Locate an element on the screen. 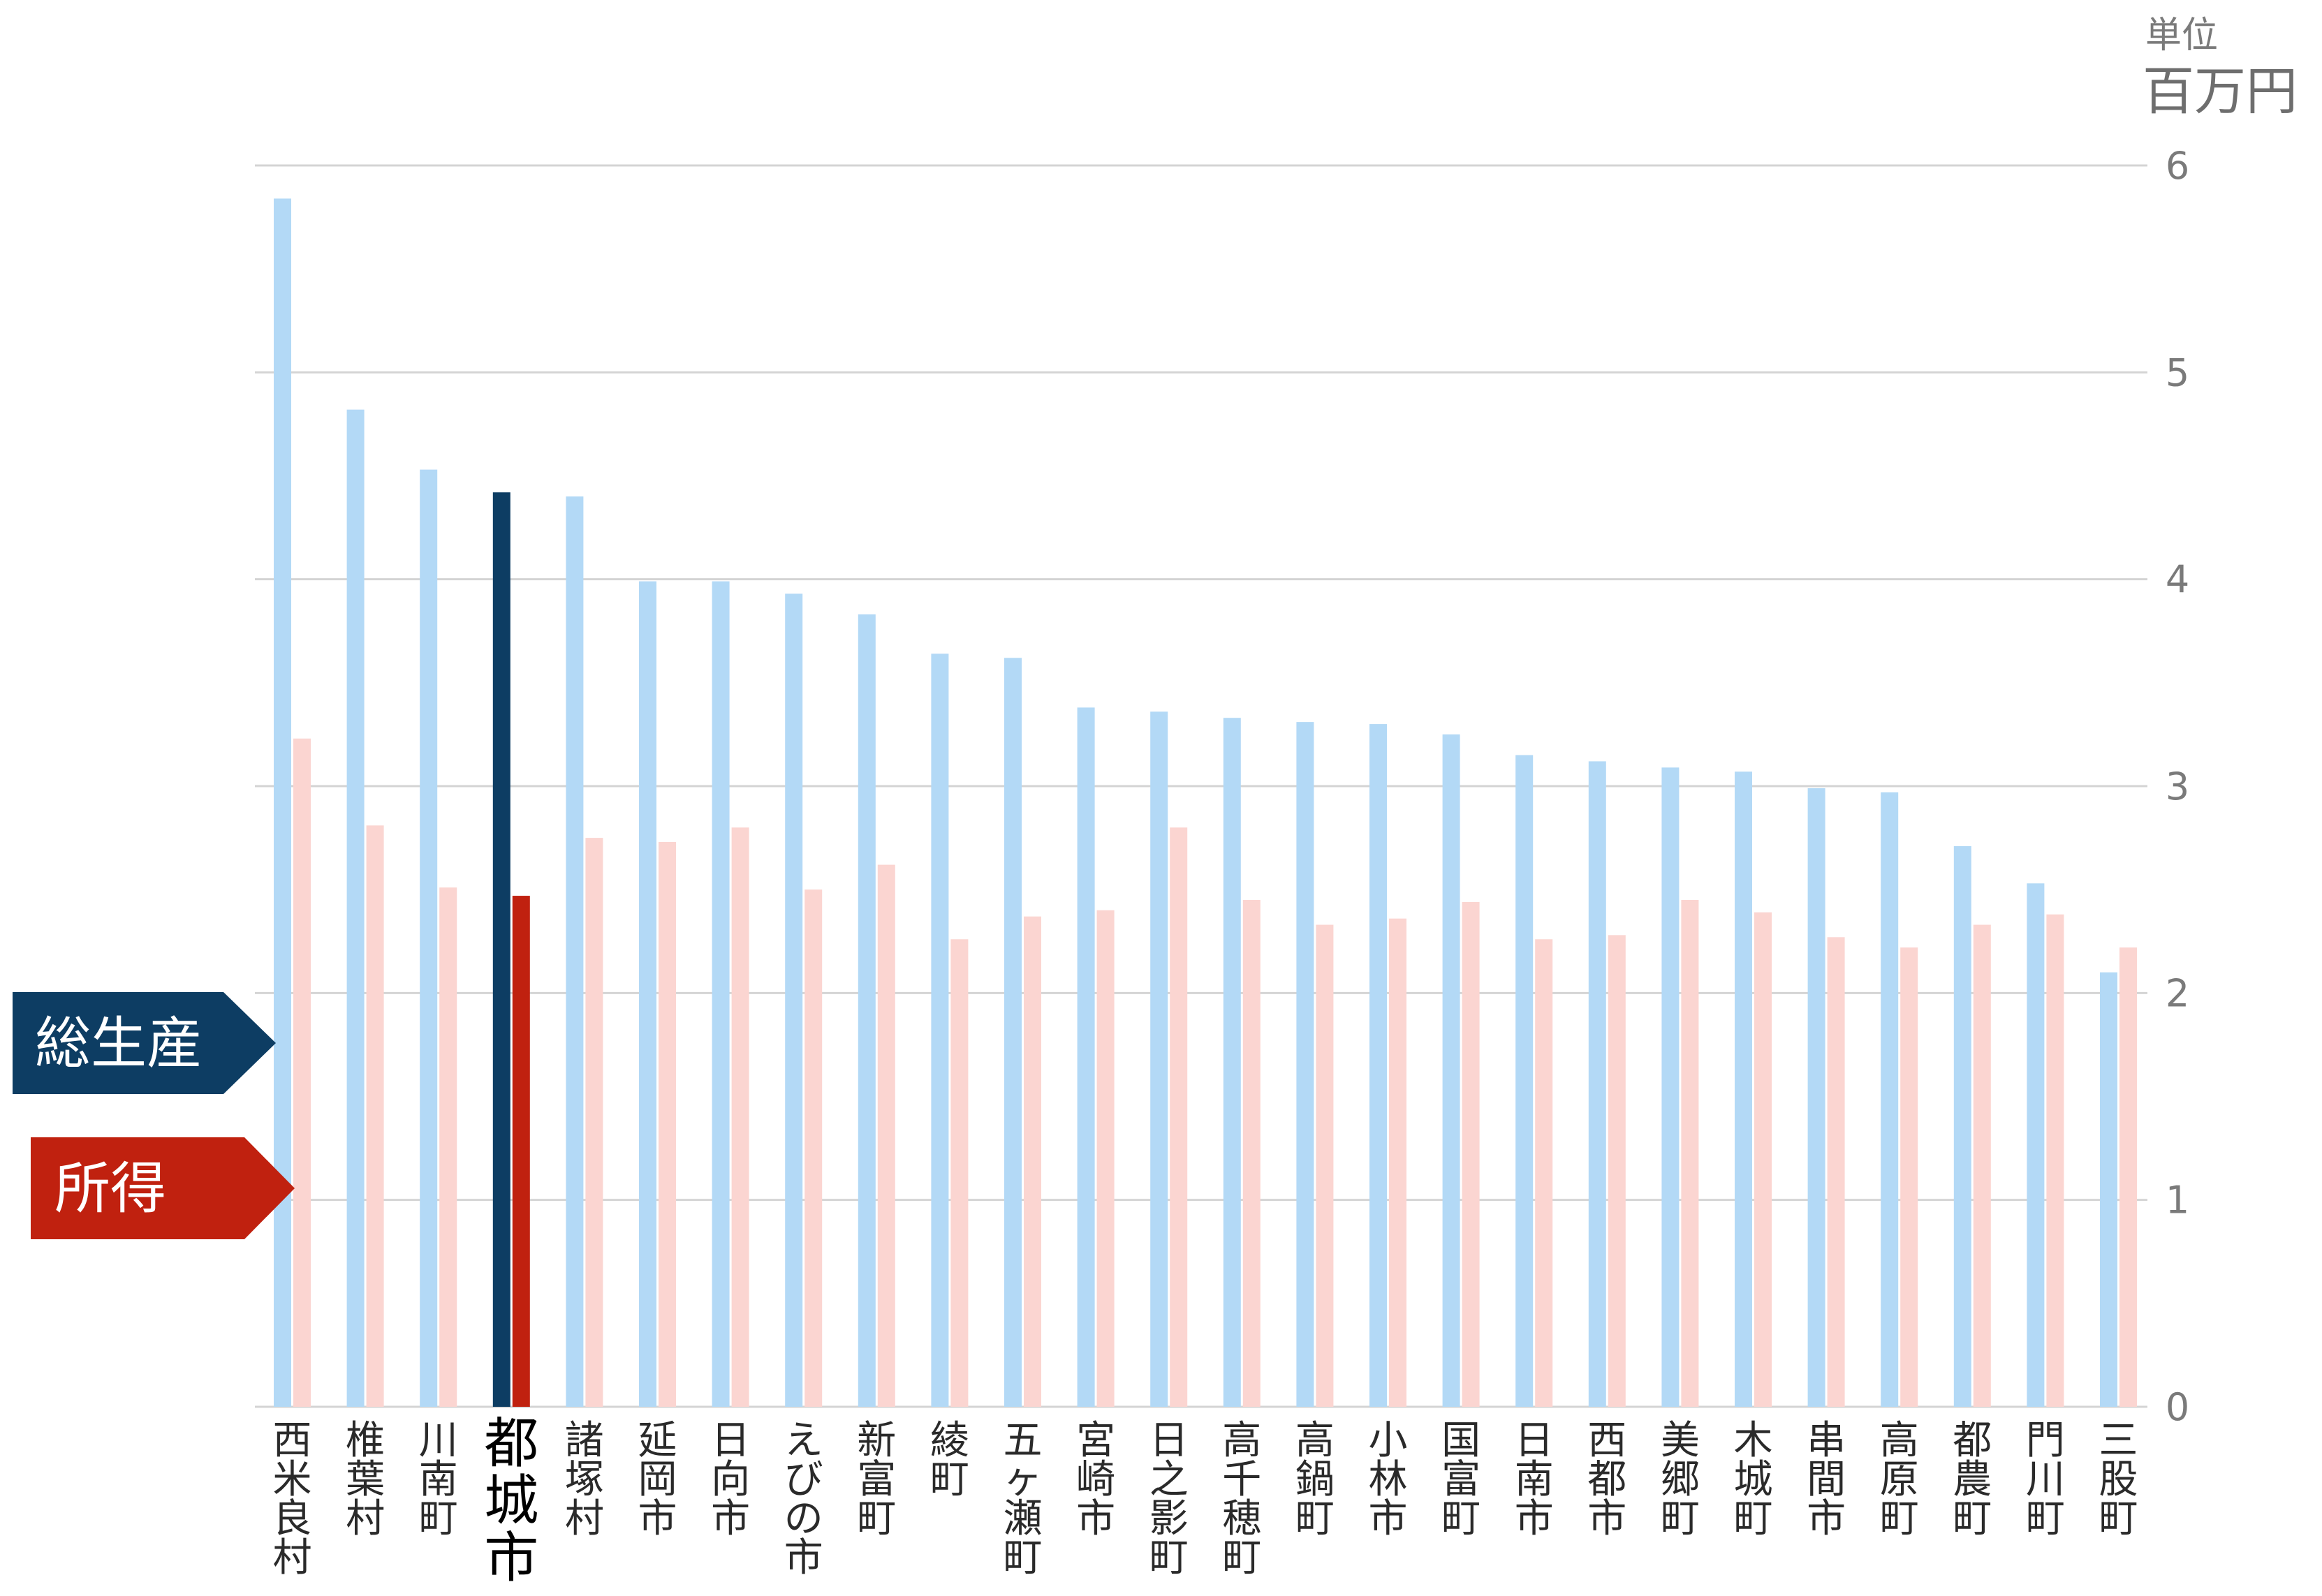 The image size is (2322, 1596). category-label: 国富町 is located at coordinates (1460, 1480).